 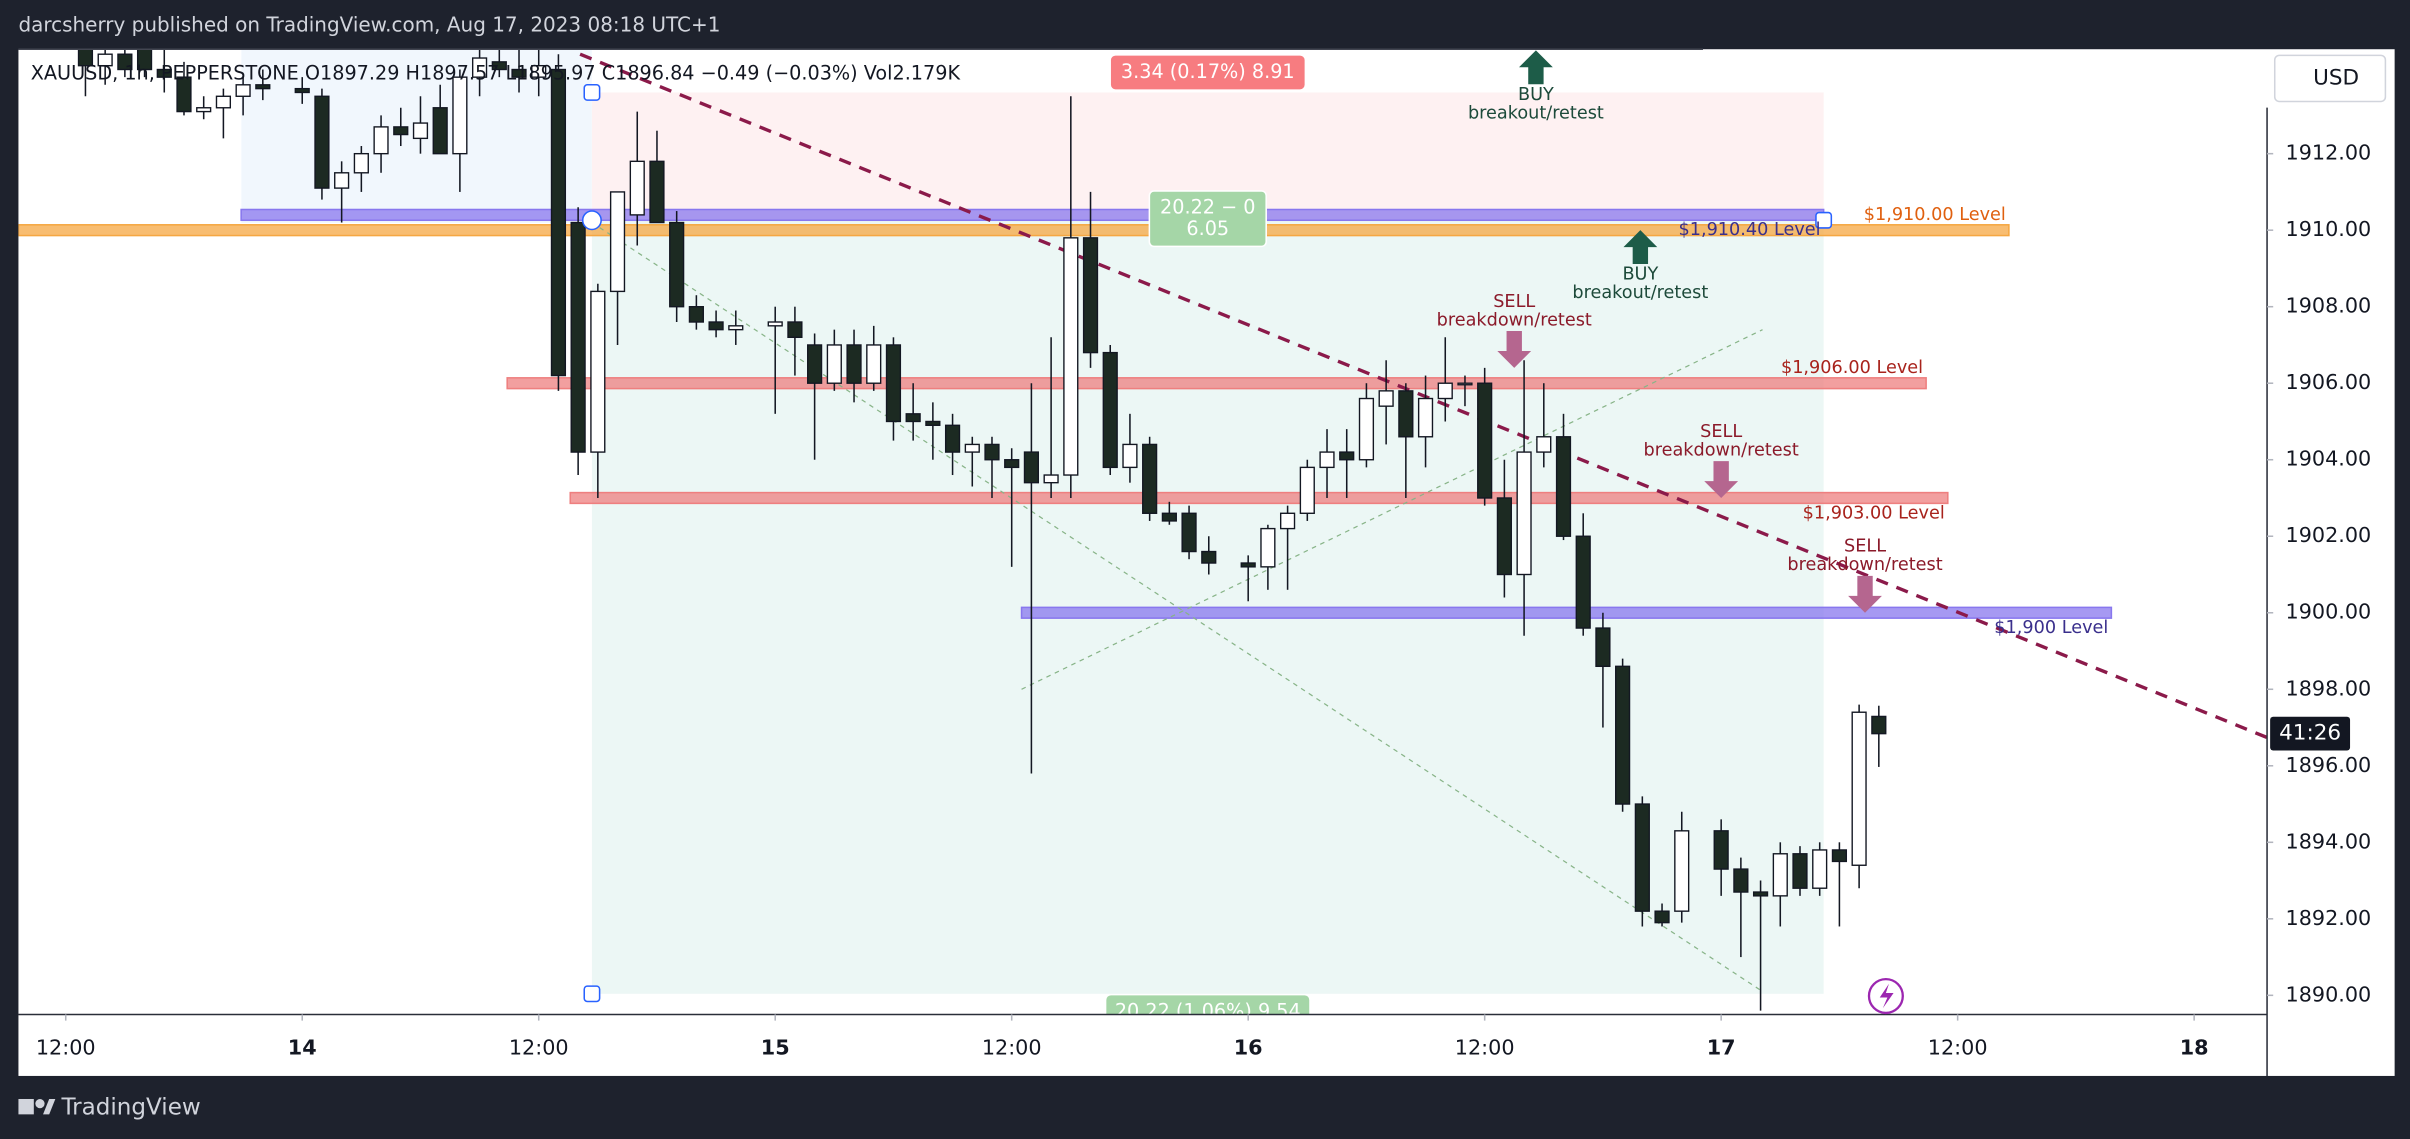 I want to click on center-label-box, so click(x=1207, y=219).